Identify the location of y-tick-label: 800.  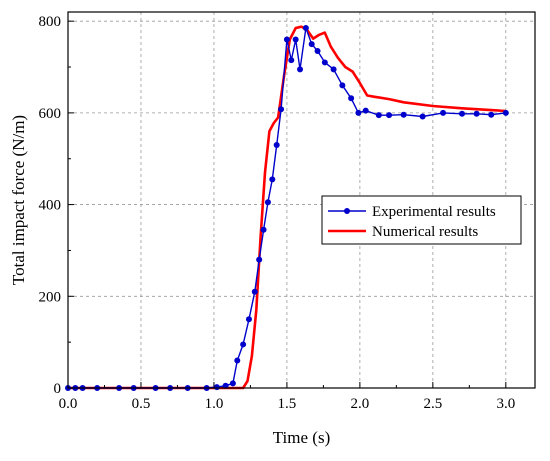
(50, 22).